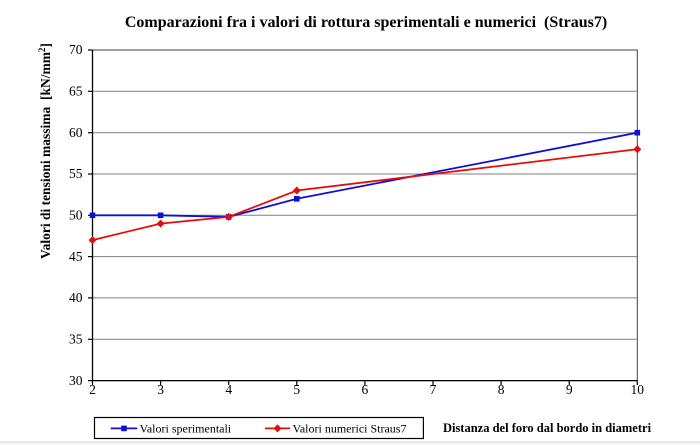  What do you see at coordinates (228, 389) in the screenshot?
I see `svg-text: 4` at bounding box center [228, 389].